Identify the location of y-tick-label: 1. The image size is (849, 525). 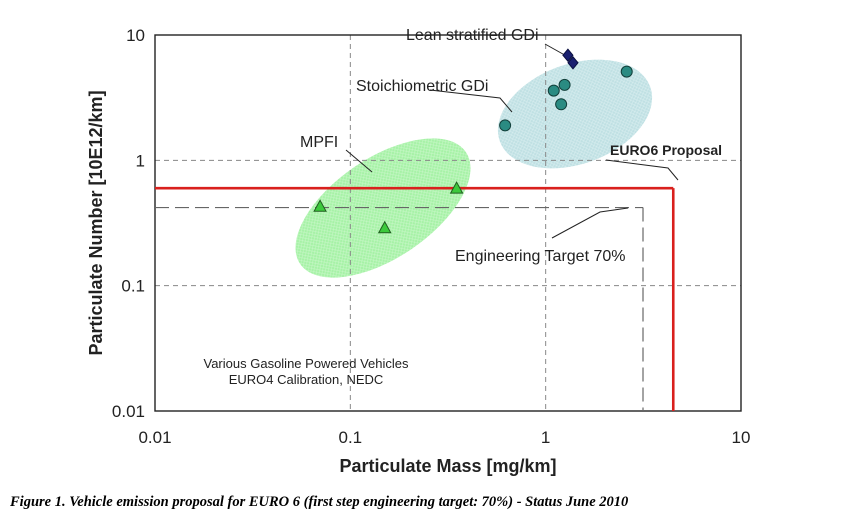
(140, 160).